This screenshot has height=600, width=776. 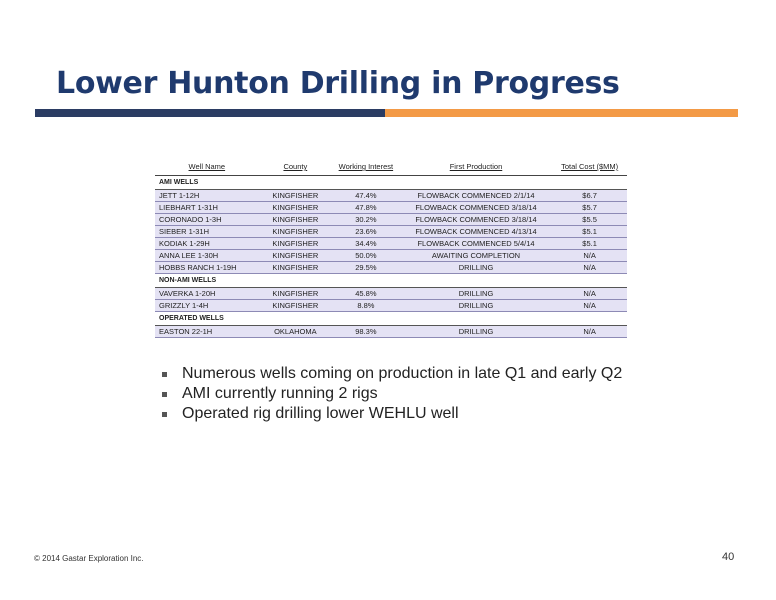 I want to click on header-well-name: Well Name, so click(x=207, y=168).